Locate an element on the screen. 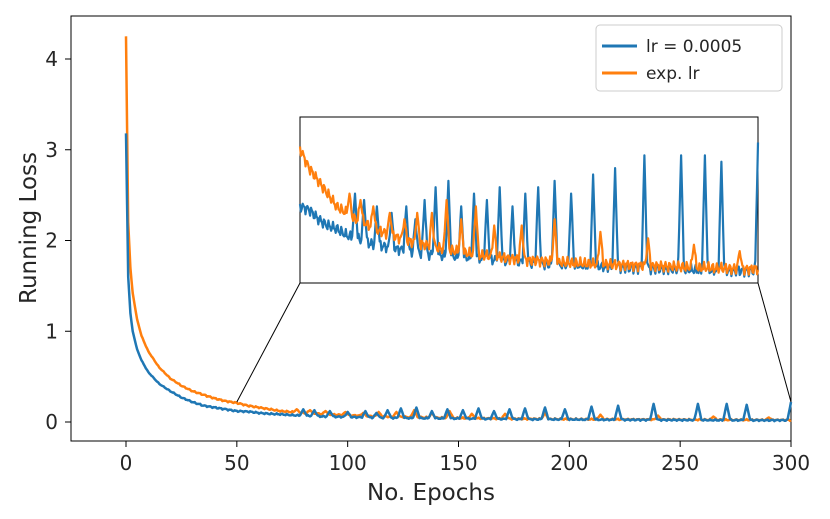  inset-line-exp is located at coordinates (529, 211).